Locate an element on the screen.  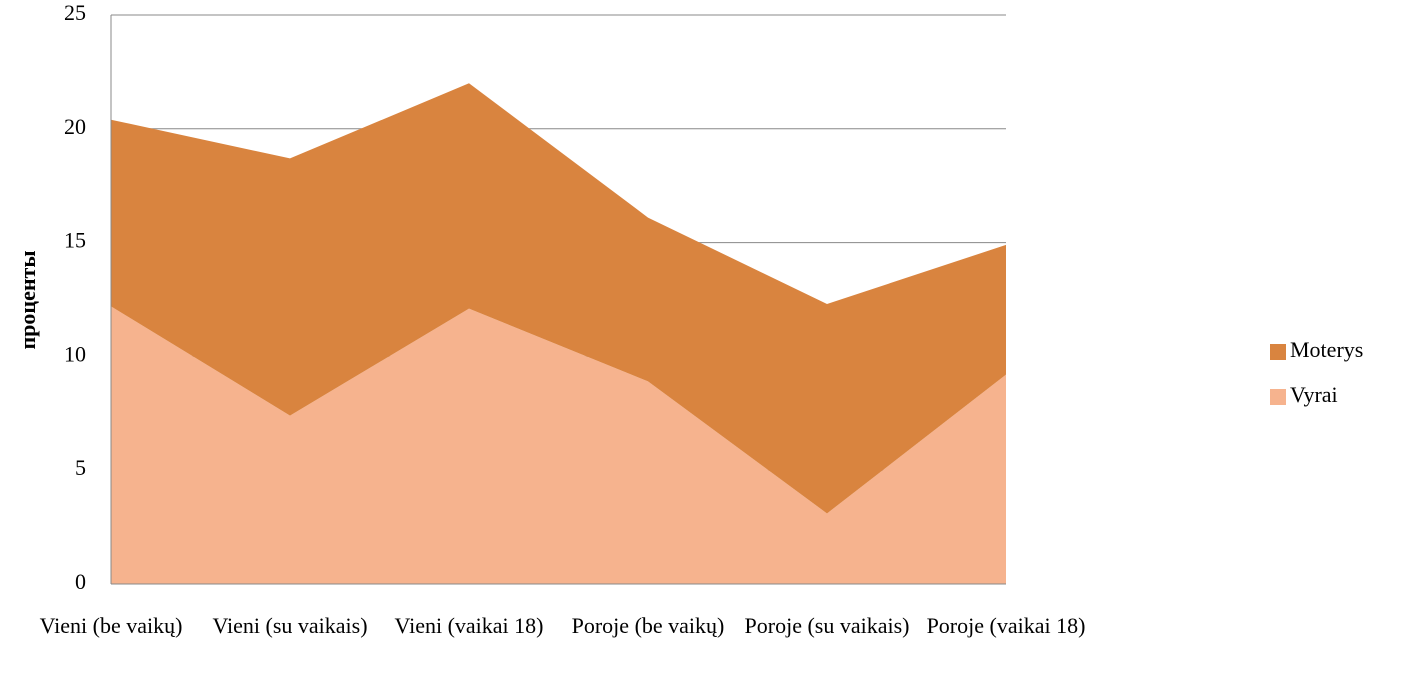
x-tick-label: Vieni (be vaikų) is located at coordinates (111, 625).